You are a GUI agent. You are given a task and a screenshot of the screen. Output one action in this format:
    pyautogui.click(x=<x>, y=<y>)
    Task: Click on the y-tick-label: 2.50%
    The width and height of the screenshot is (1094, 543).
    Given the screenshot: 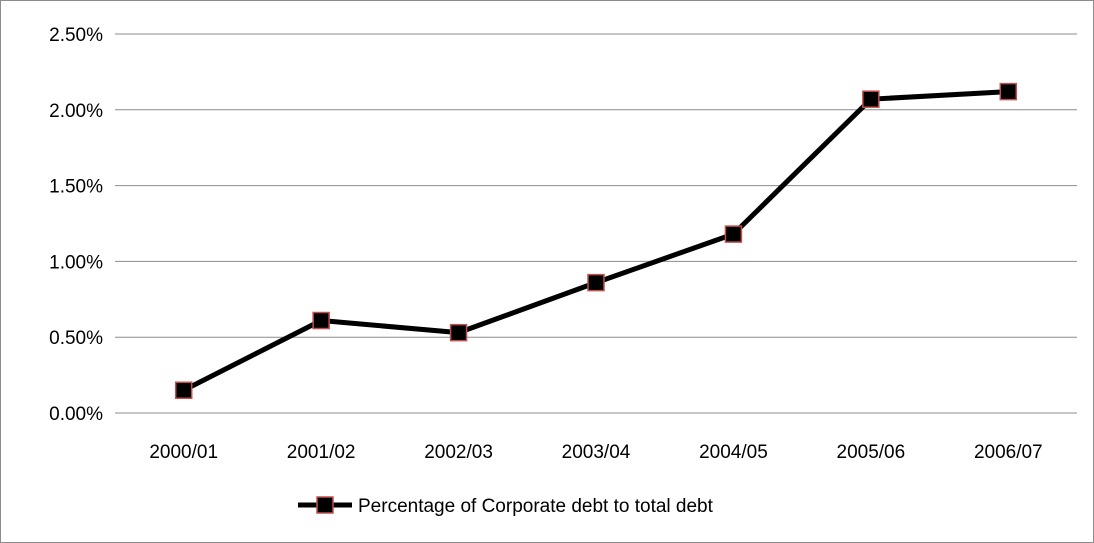 What is the action you would take?
    pyautogui.click(x=76, y=35)
    